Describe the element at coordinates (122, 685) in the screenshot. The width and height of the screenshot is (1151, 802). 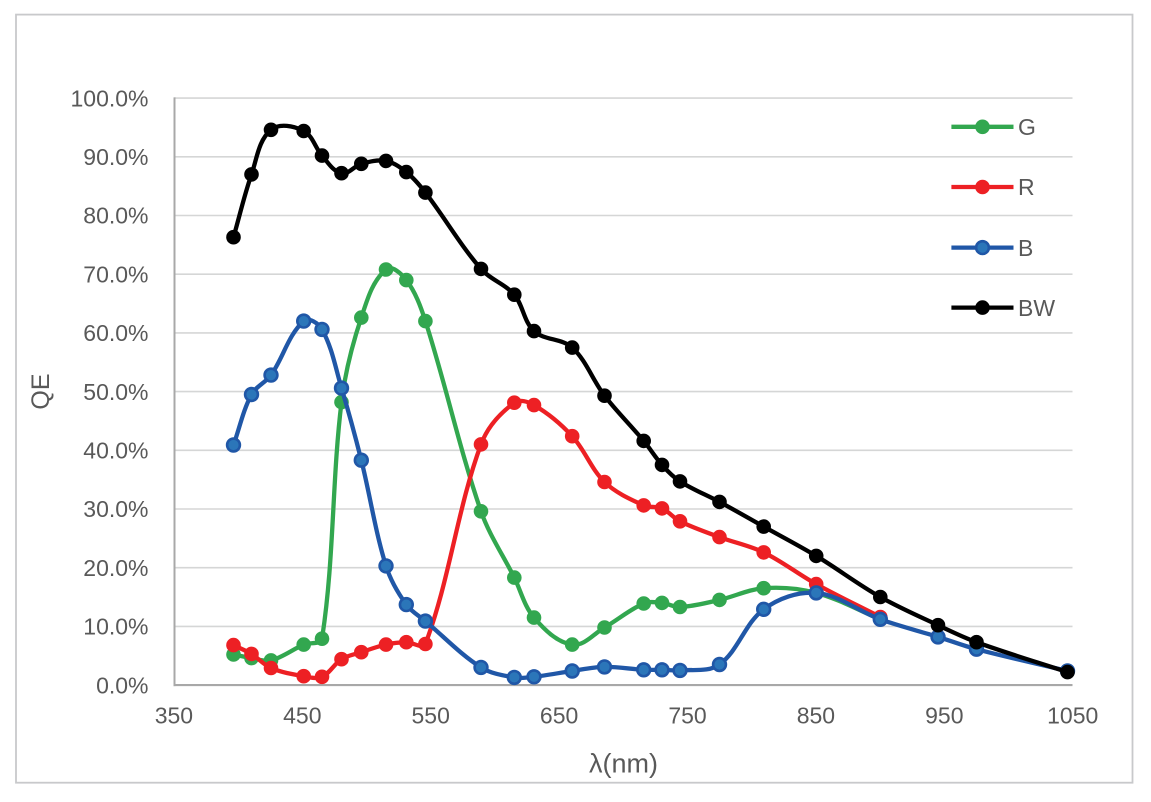
I see `svg-text: 0.0%` at that location.